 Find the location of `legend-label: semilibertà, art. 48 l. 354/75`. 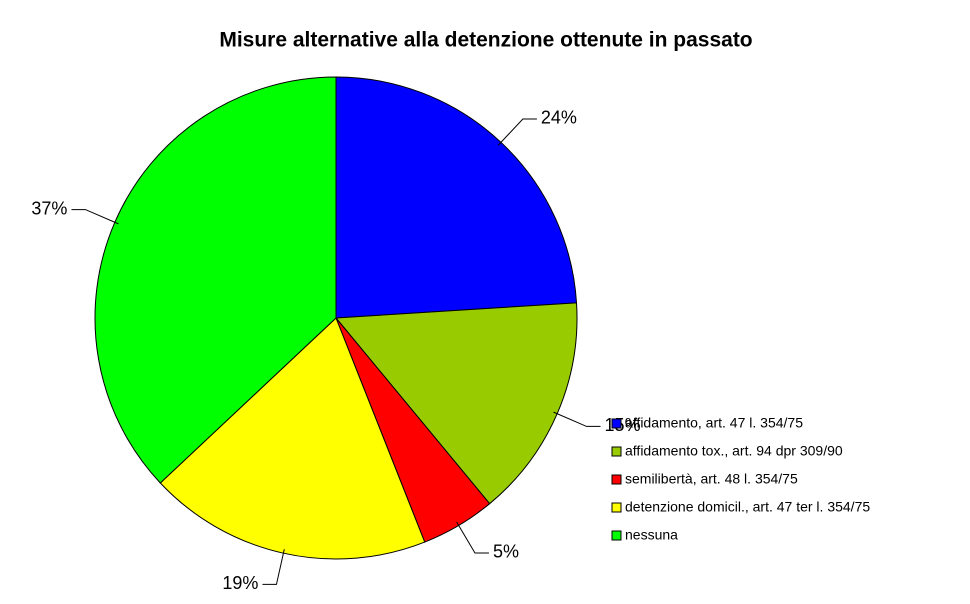

legend-label: semilibertà, art. 48 l. 354/75 is located at coordinates (711, 479).